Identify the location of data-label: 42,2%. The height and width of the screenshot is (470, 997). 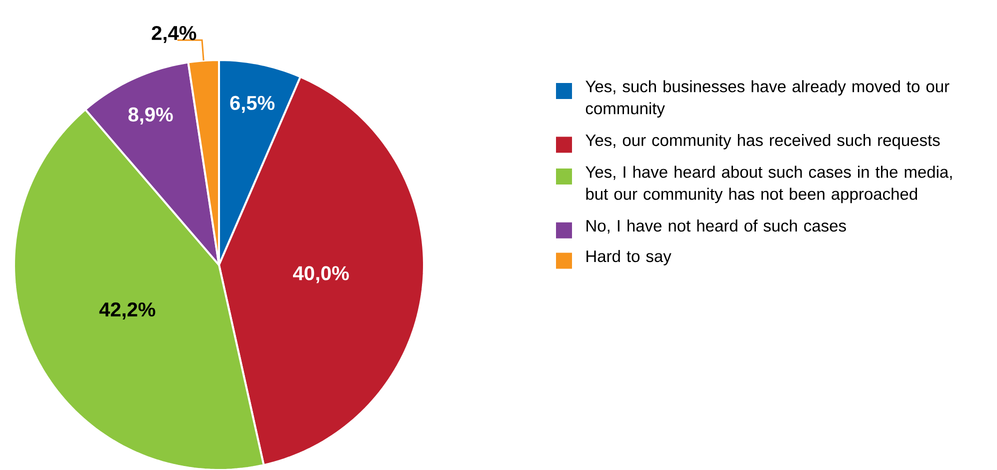
(127, 311).